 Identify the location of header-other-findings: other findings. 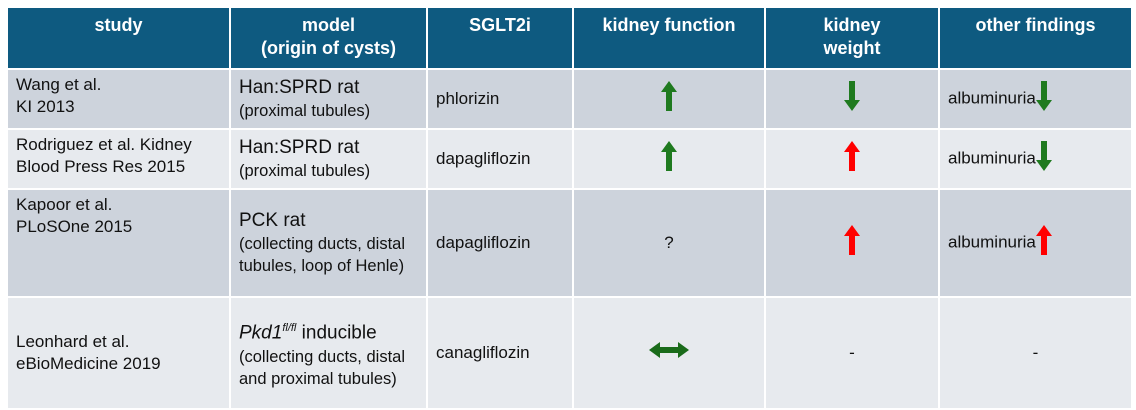
(1035, 38).